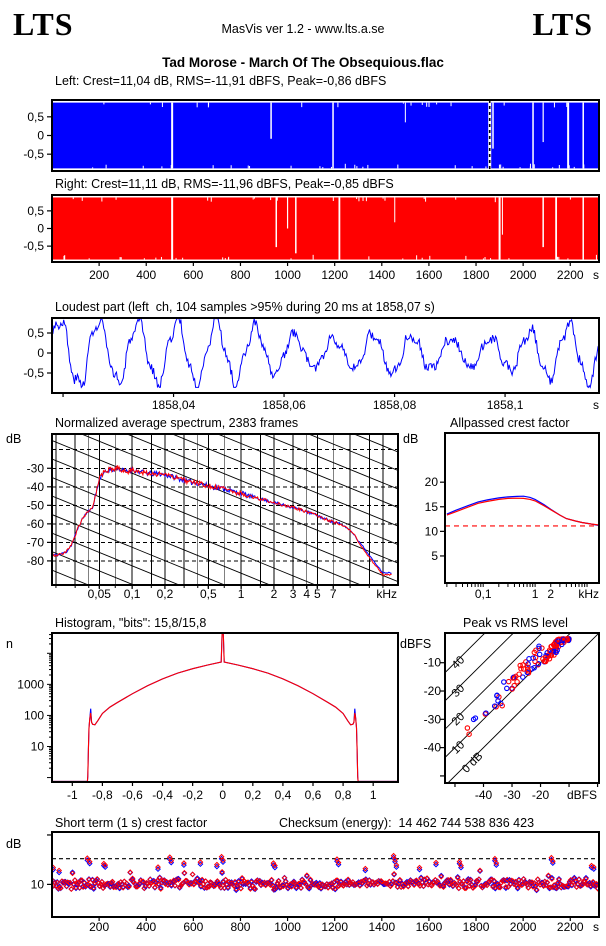 The width and height of the screenshot is (606, 946). What do you see at coordinates (476, 927) in the screenshot?
I see `x-tick-label: 1800` at bounding box center [476, 927].